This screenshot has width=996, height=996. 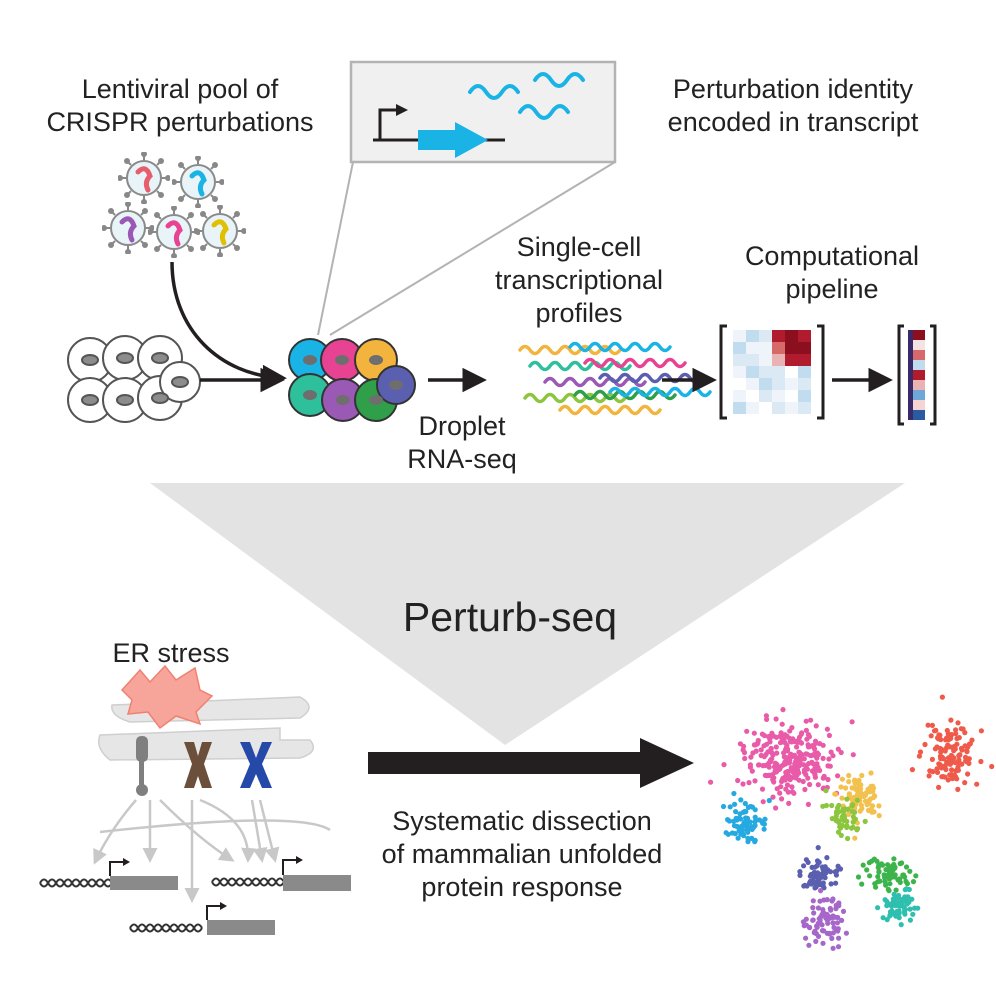 What do you see at coordinates (531, 763) in the screenshot?
I see `big-arrow` at bounding box center [531, 763].